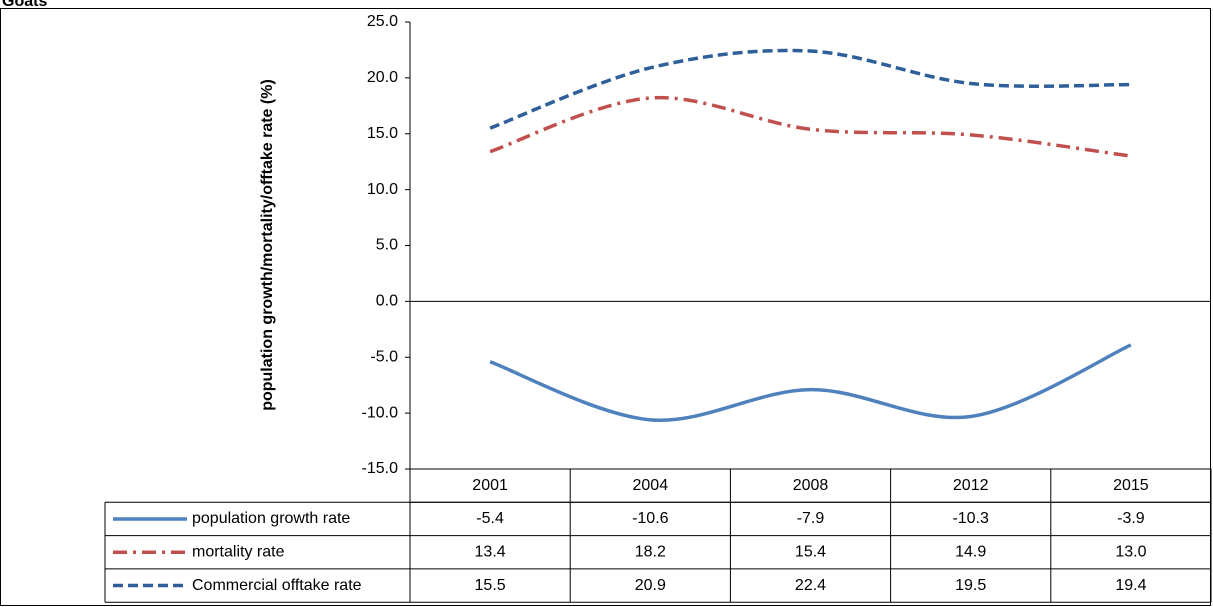 The height and width of the screenshot is (607, 1213). I want to click on chart-title: Goats, so click(24, 5).